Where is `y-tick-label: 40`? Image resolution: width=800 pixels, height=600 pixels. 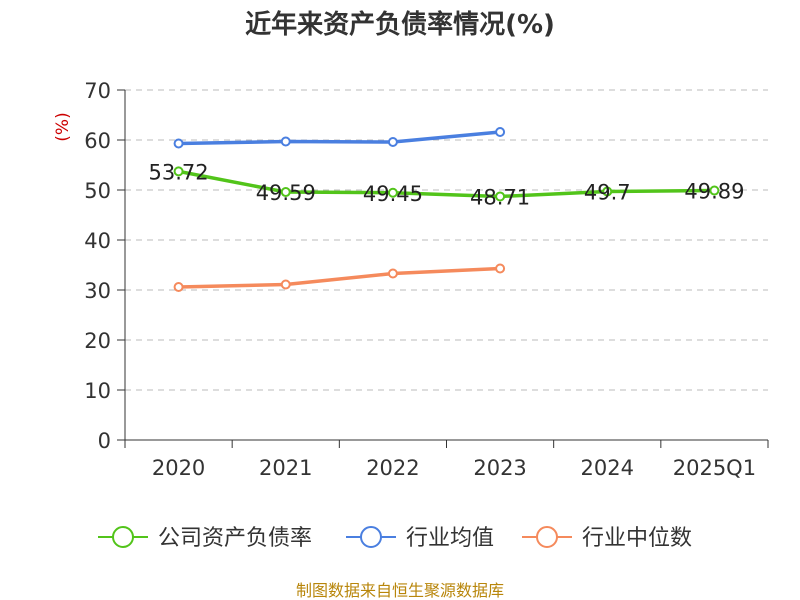 y-tick-label: 40 is located at coordinates (97, 241).